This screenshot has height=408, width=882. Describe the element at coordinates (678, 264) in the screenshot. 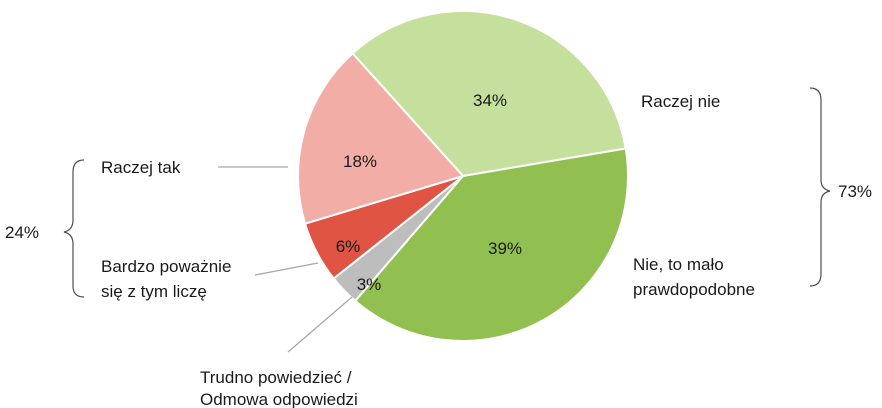

I see `category-label-nie-malo-1: Nie, to mało` at that location.